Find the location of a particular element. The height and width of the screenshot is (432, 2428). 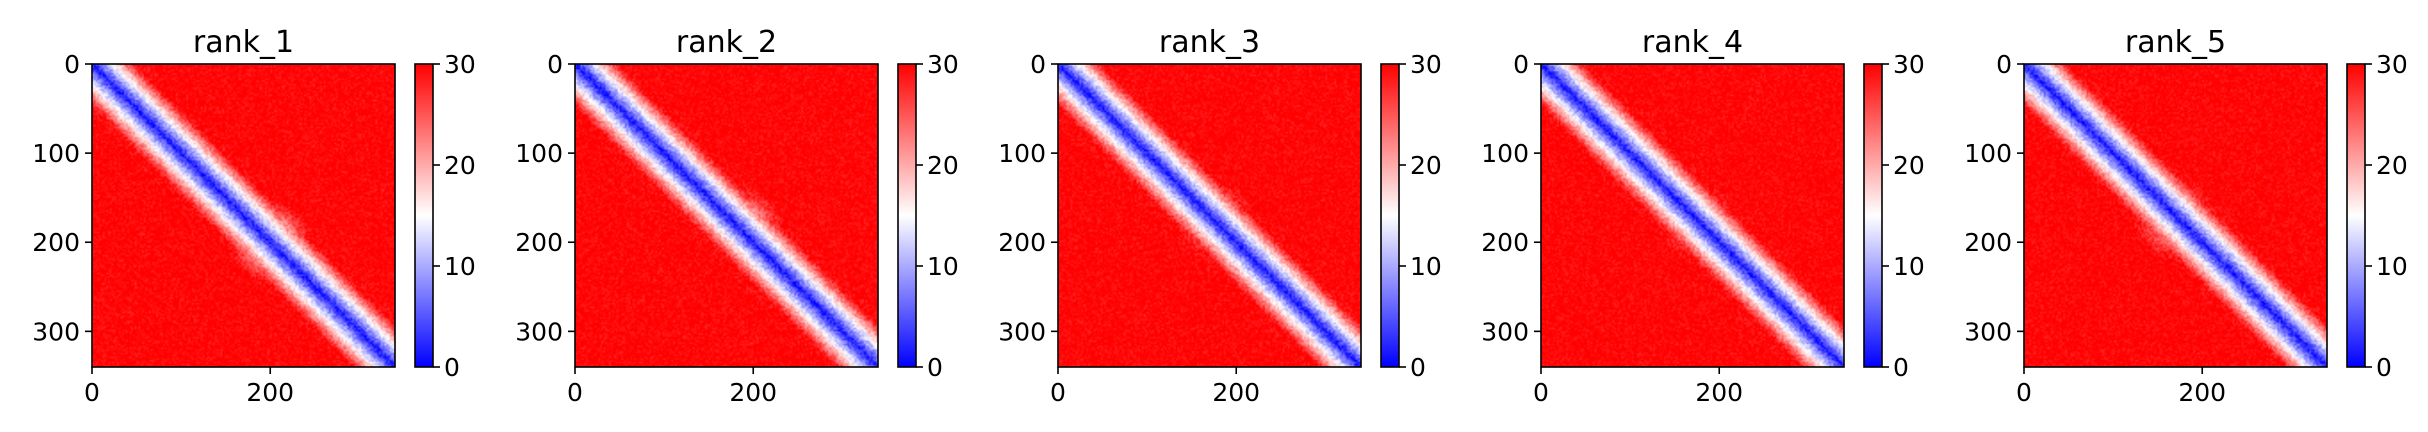

chart-title: rank_4 is located at coordinates (1692, 42).